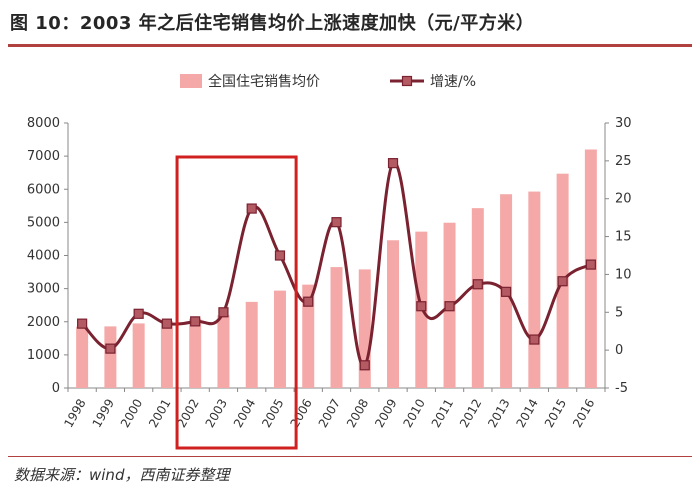 Image resolution: width=700 pixels, height=500 pixels. Describe the element at coordinates (110, 348) in the screenshot. I see `point-1999` at that location.